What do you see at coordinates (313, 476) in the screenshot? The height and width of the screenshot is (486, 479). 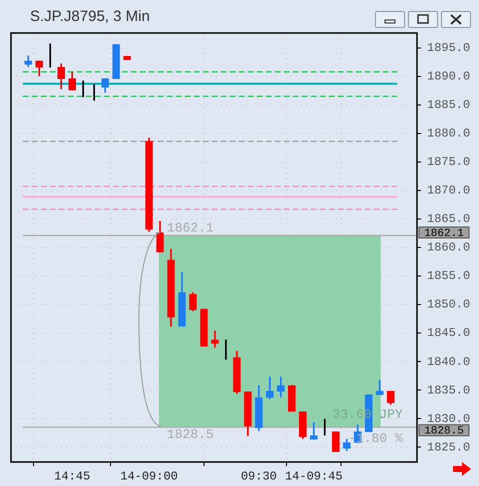 I see `x-tick-label: 14-09:45` at bounding box center [313, 476].